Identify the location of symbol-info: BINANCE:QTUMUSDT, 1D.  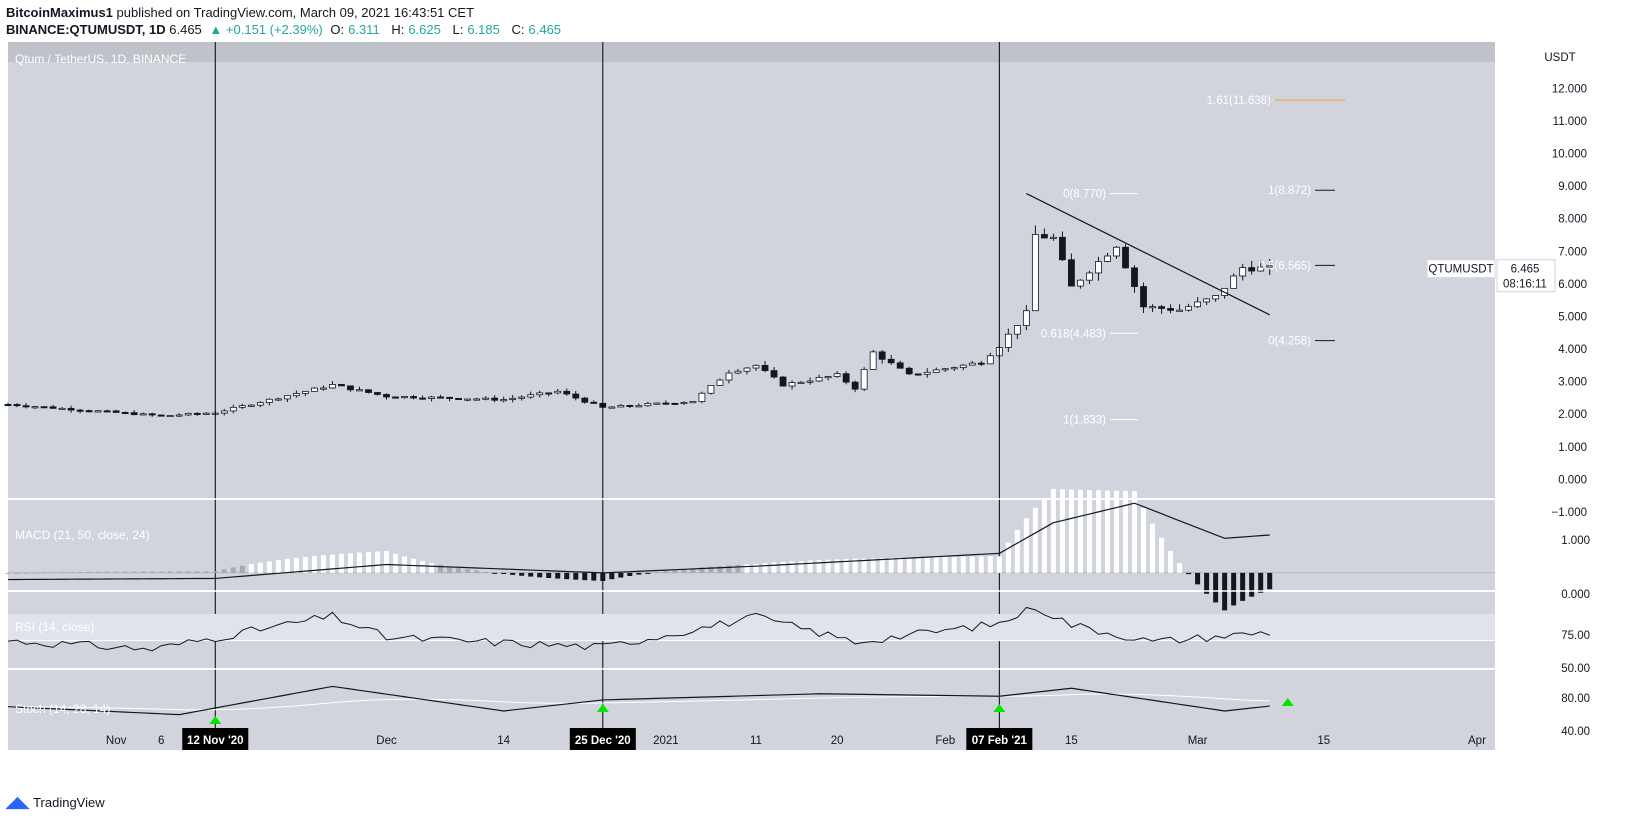
(86, 29).